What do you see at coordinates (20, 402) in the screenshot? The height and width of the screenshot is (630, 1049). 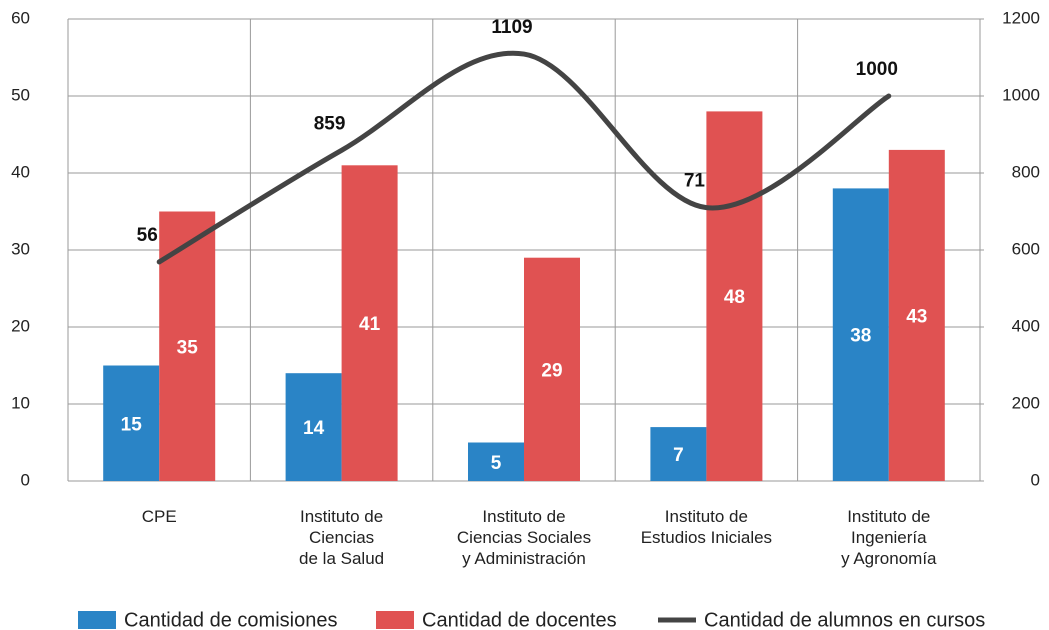 I see `y-tick-label: 10` at bounding box center [20, 402].